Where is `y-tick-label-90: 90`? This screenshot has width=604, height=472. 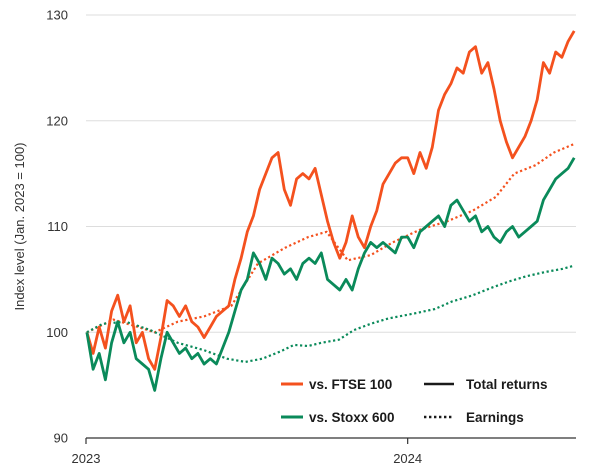
y-tick-label-90: 90 is located at coordinates (61, 438).